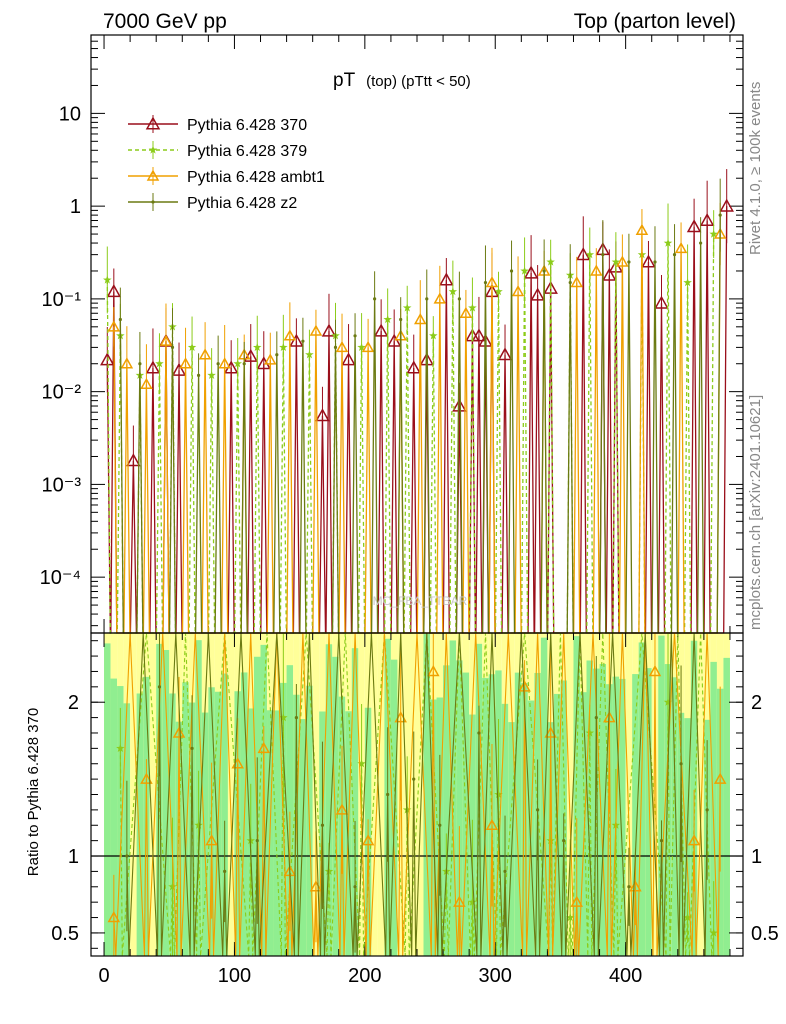 This screenshot has height=1024, width=786. What do you see at coordinates (165, 21) in the screenshot?
I see `header-left: 7000 GeV pp` at bounding box center [165, 21].